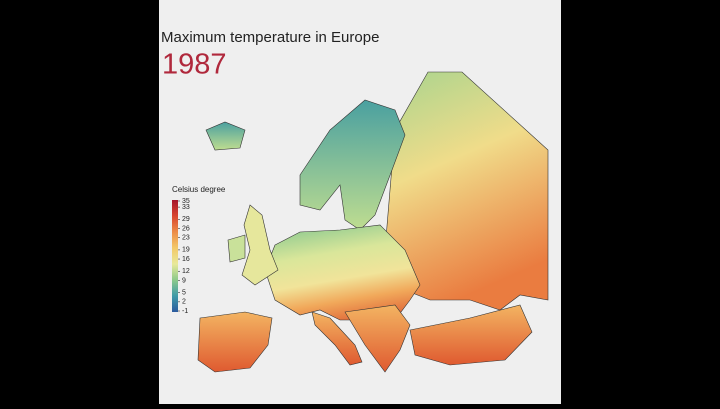 Image resolution: width=720 pixels, height=409 pixels. I want to click on balkans, so click(377, 338).